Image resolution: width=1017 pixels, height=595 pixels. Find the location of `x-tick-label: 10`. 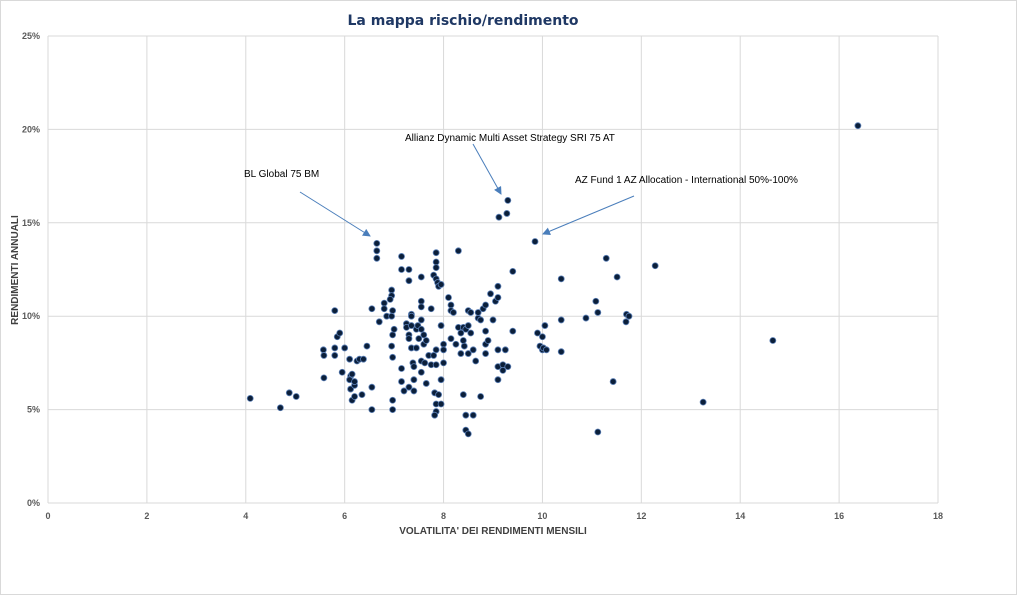

x-tick-label: 10 is located at coordinates (542, 516).